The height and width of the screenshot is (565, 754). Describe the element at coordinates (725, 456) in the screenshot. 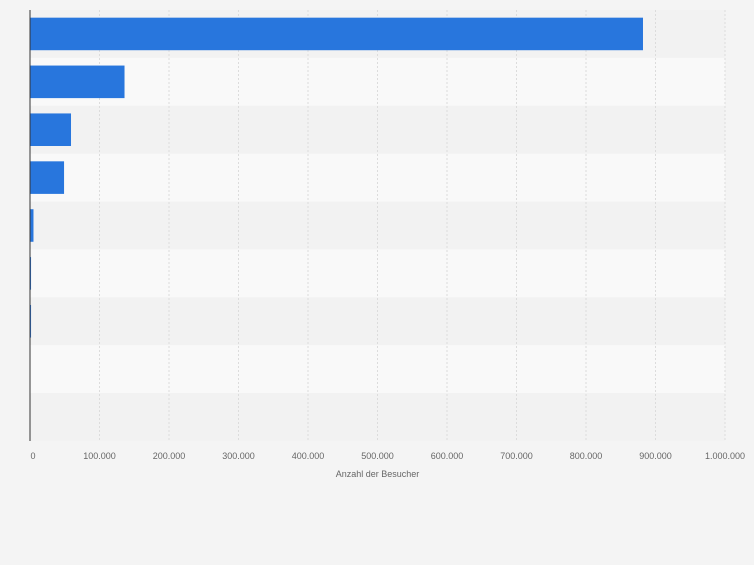

I see `x-tick-label-10: 1.000.000` at that location.